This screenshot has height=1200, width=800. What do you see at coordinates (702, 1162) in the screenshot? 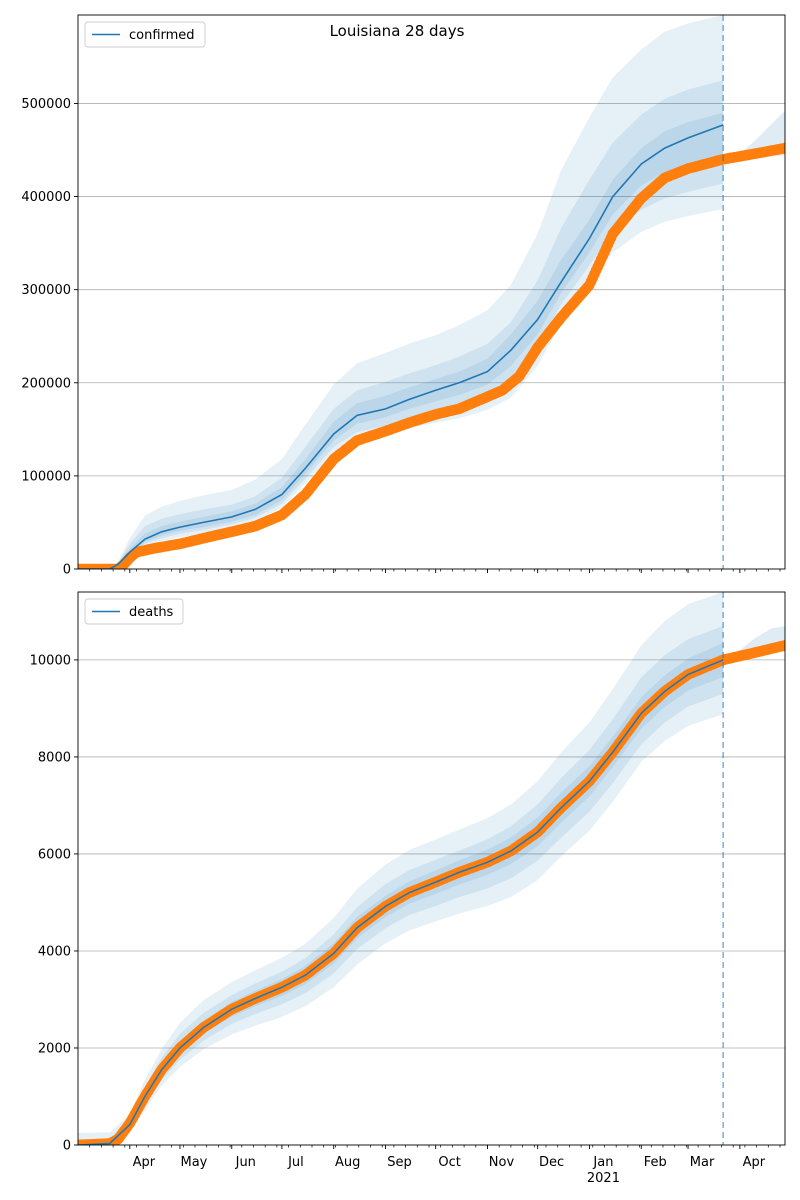
I see `x-tick-label: Mar` at bounding box center [702, 1162].